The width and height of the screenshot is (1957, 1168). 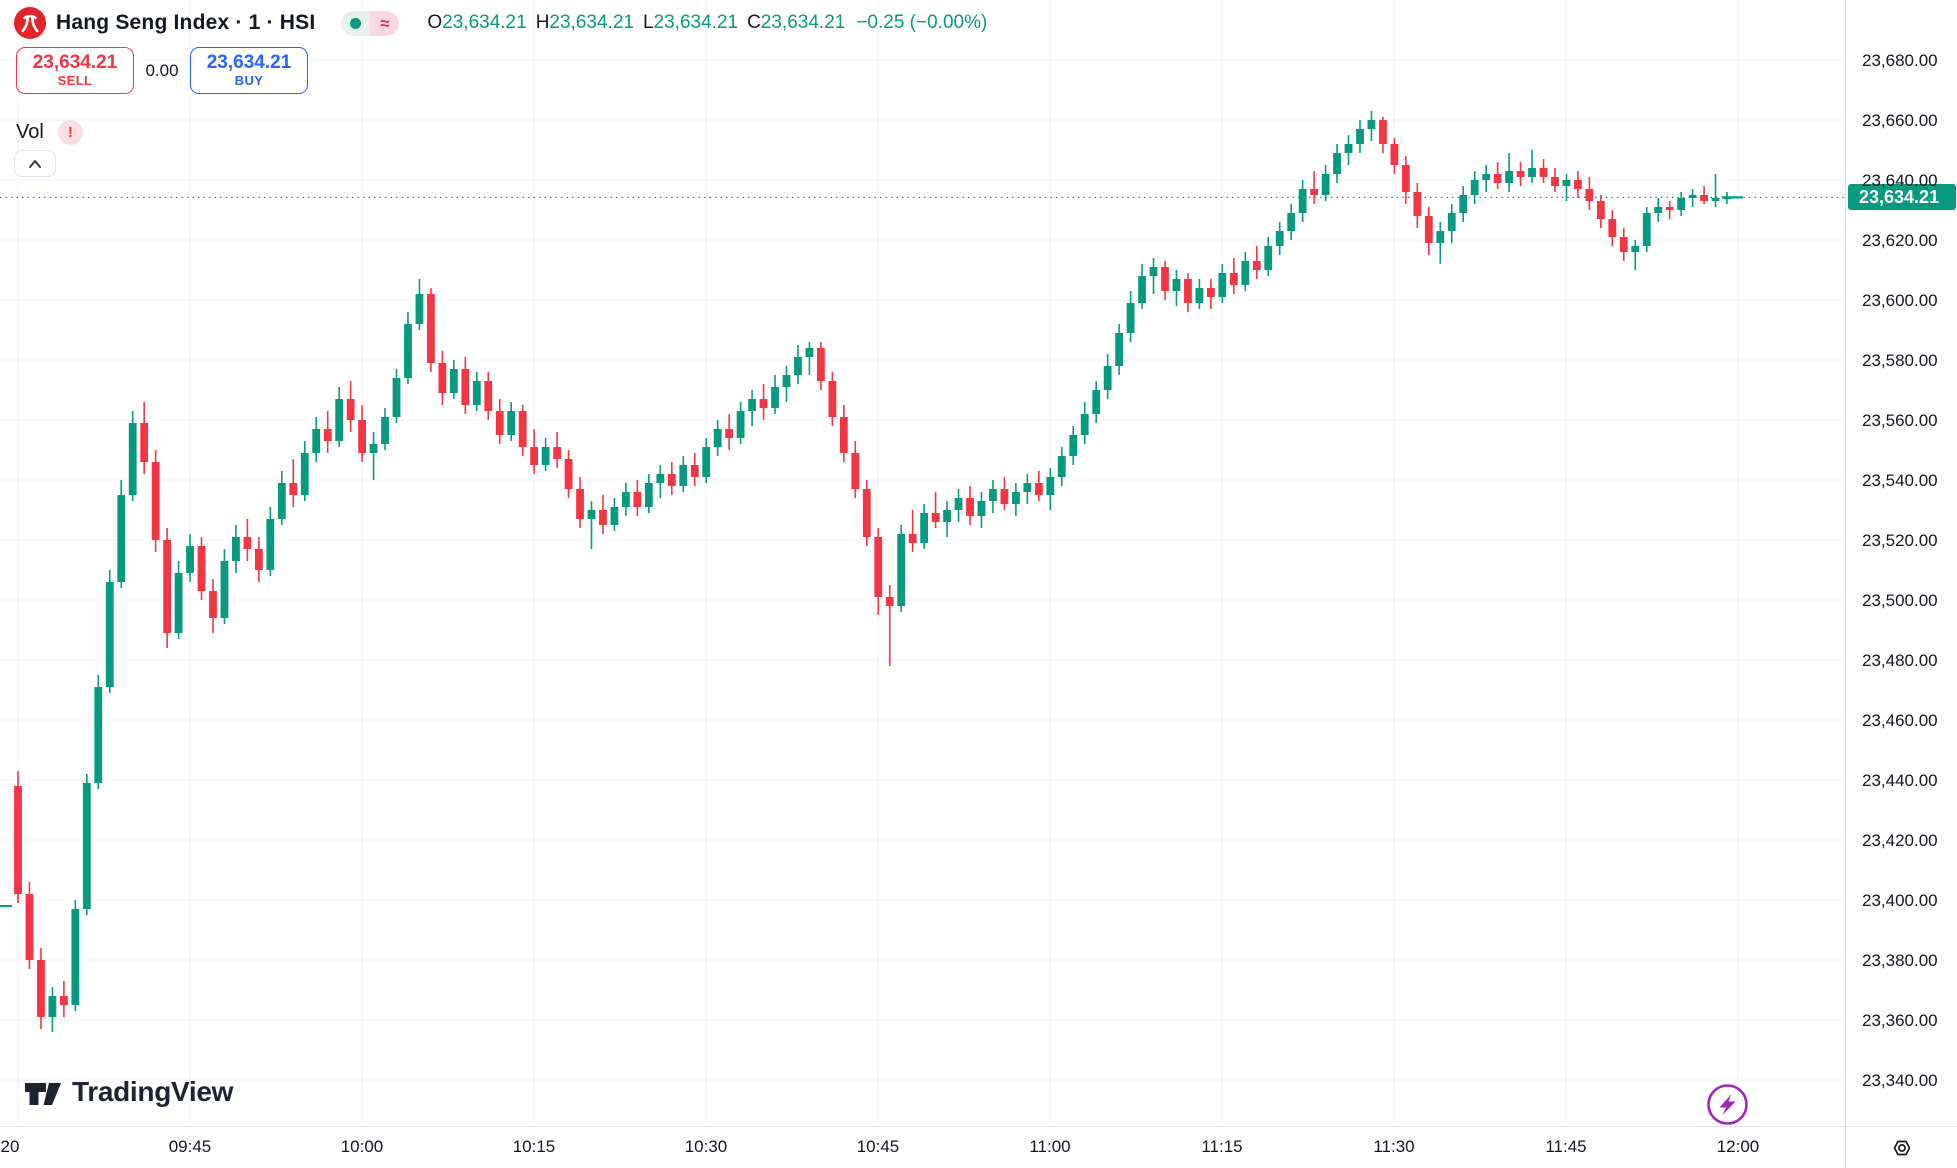 What do you see at coordinates (75, 80) in the screenshot?
I see `sell-label: SELL` at bounding box center [75, 80].